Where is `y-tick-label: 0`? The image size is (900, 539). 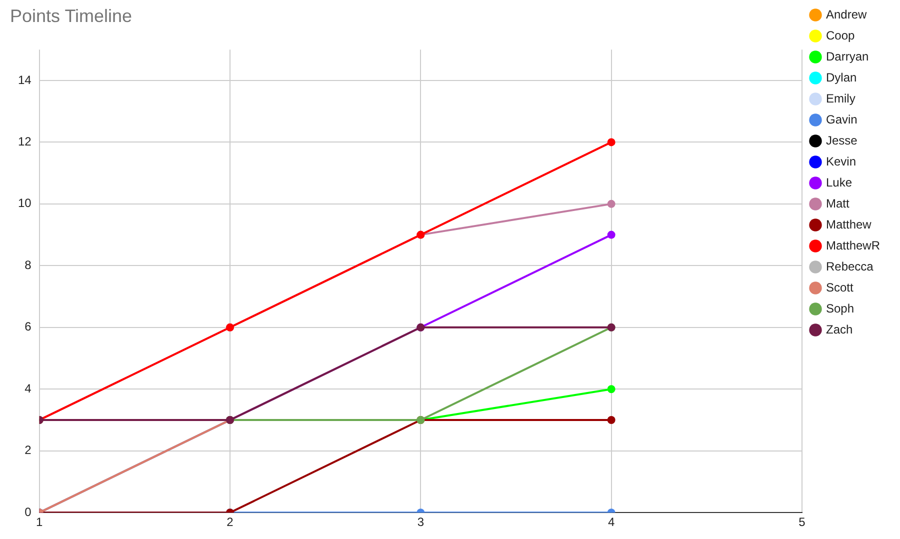 y-tick-label: 0 is located at coordinates (28, 511).